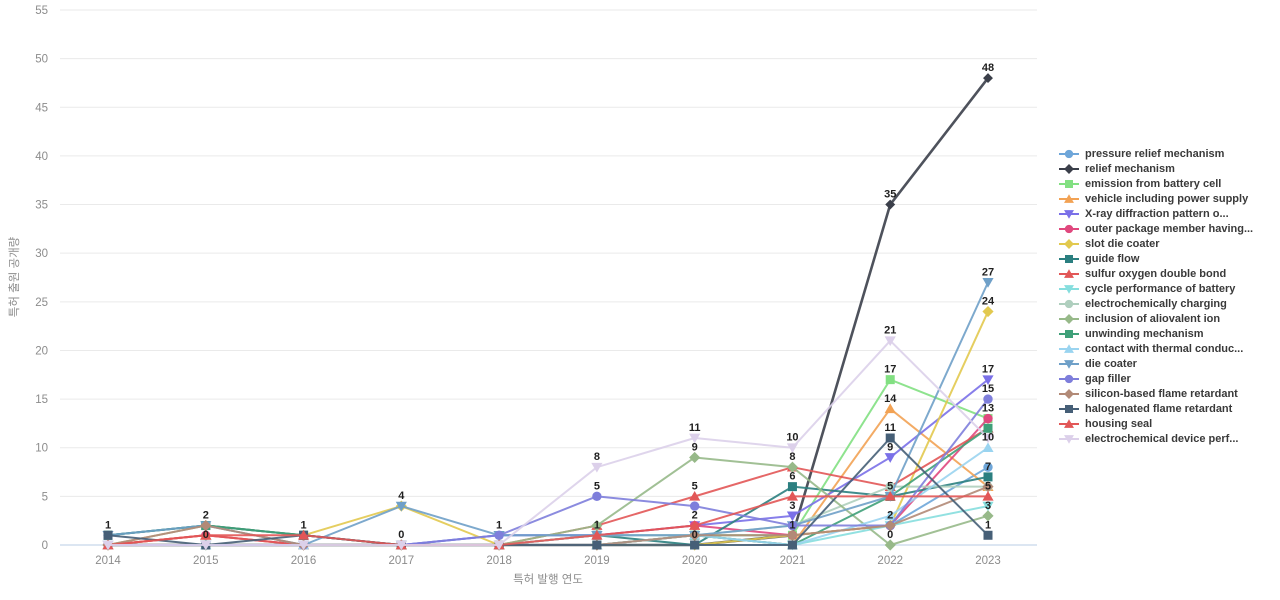 The height and width of the screenshot is (600, 1280). What do you see at coordinates (1168, 184) in the screenshot?
I see `legend-item-emission-from-battery-cell: emission from battery cell` at bounding box center [1168, 184].